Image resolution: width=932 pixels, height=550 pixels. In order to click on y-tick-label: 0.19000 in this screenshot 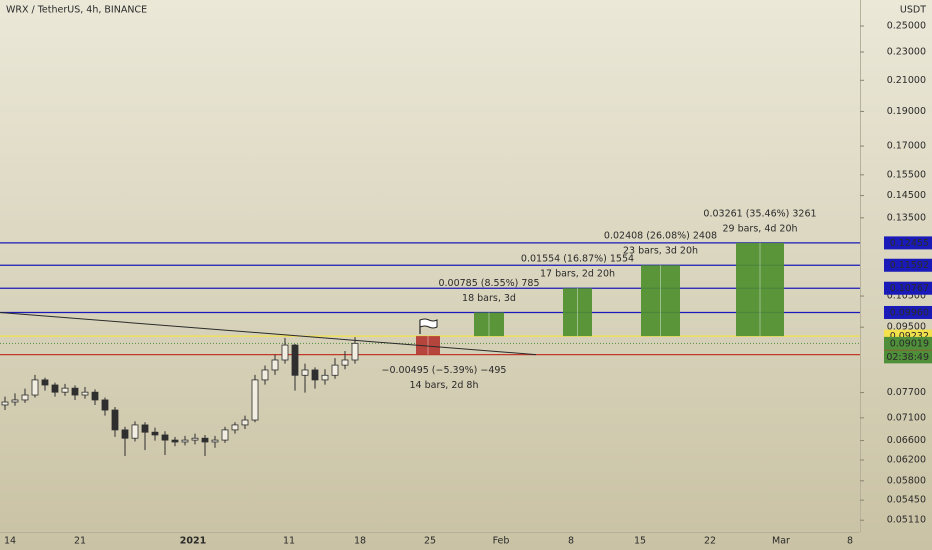, I will do `click(906, 111)`.